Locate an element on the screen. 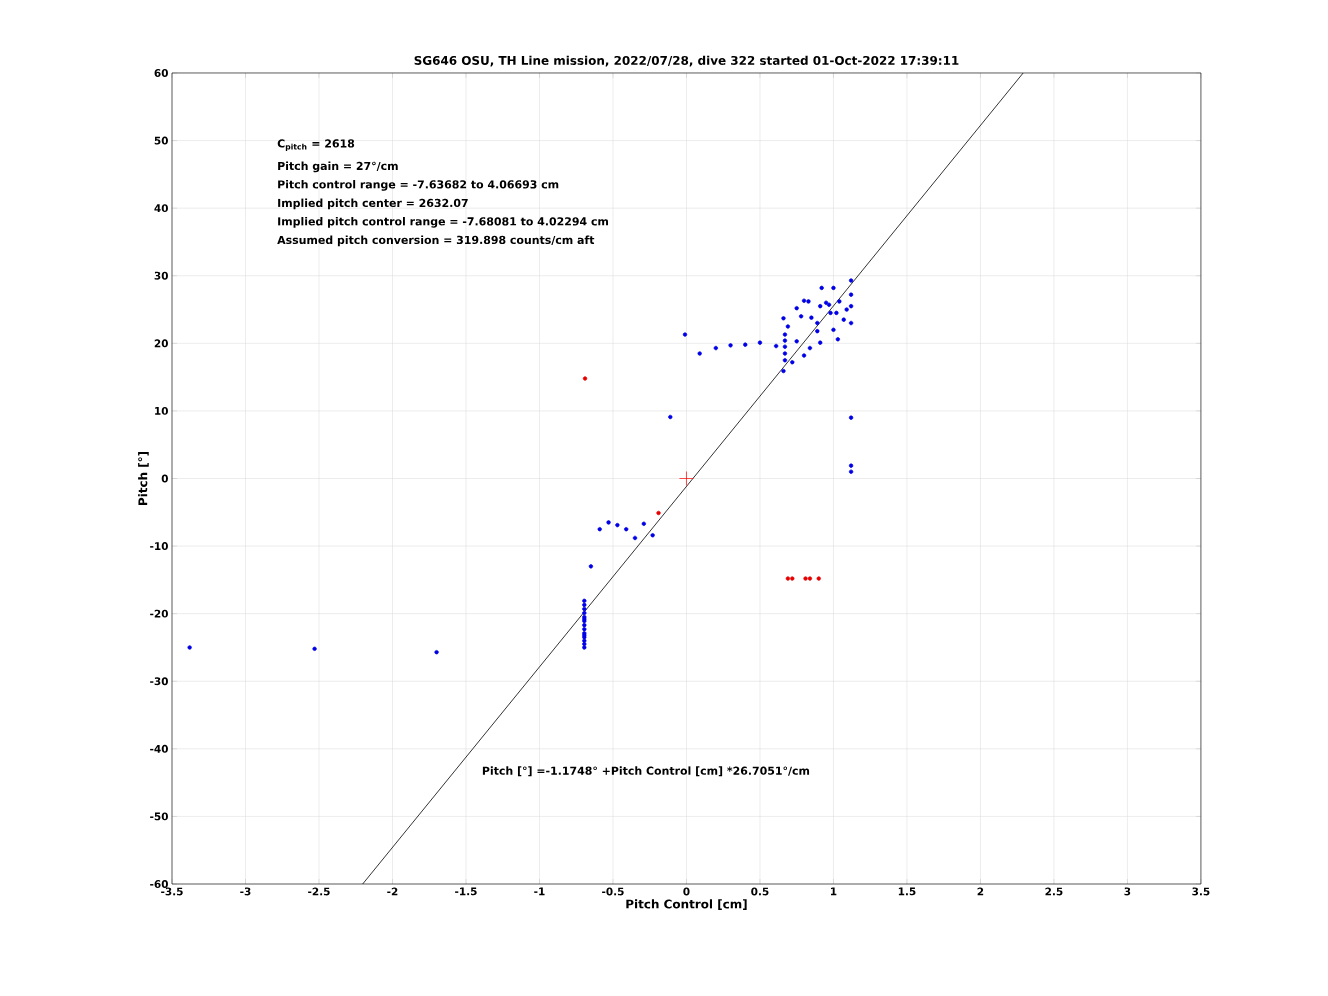  annotation: C$_{pitch}$ = 2618 is located at coordinates (316, 145).